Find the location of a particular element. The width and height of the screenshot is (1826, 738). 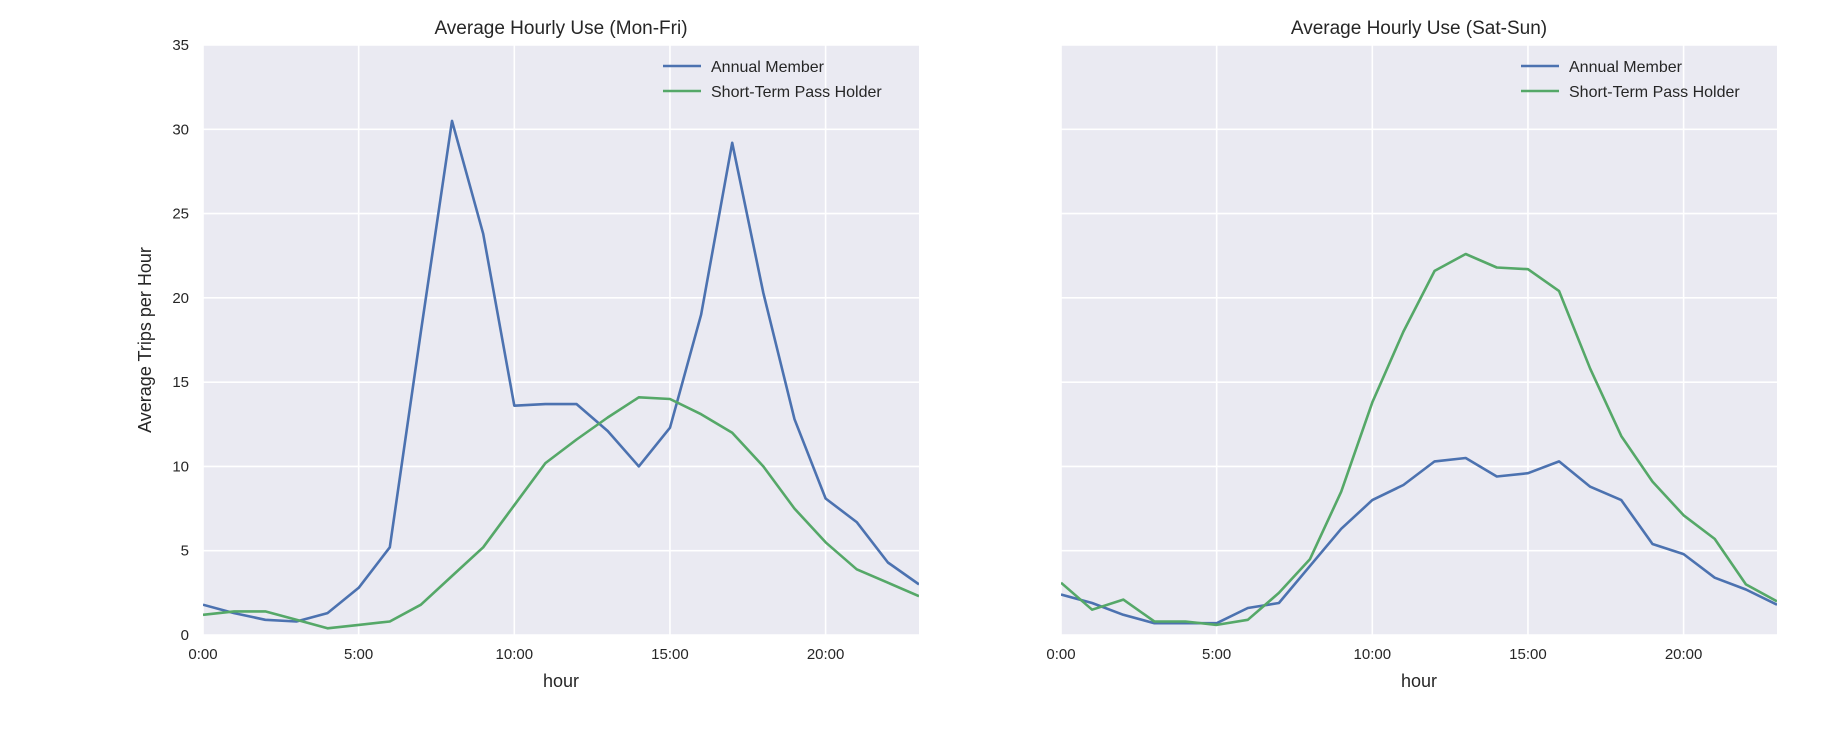

y-axis-label: Average Trips per Hour is located at coordinates (145, 340).